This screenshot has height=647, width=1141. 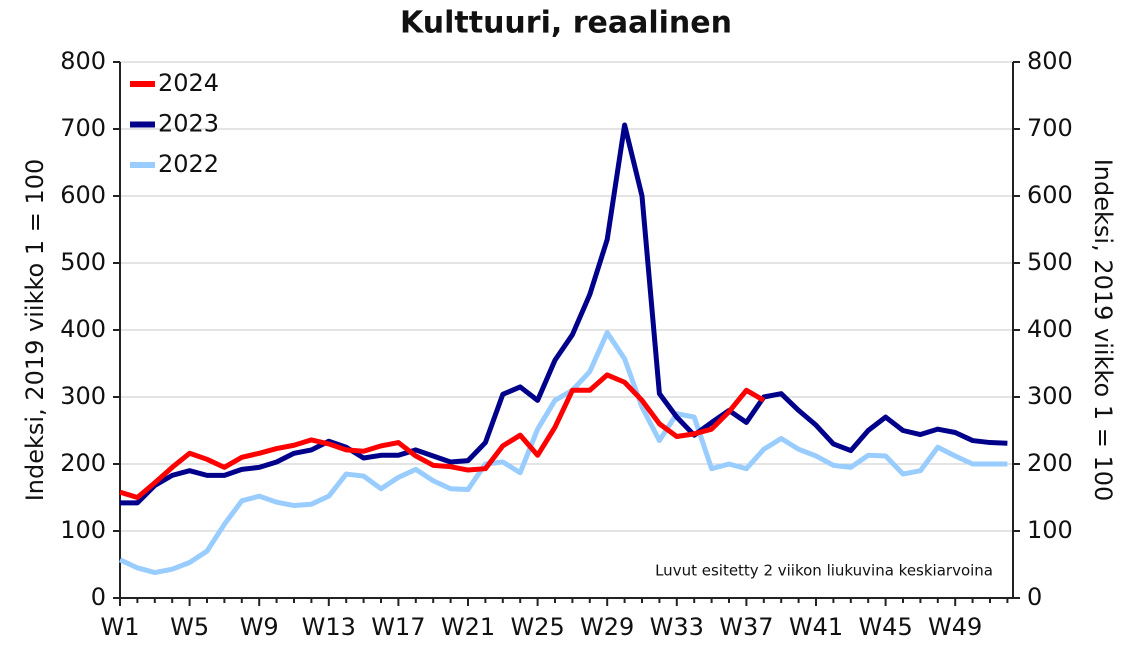 What do you see at coordinates (468, 627) in the screenshot?
I see `x-tick-label: W21` at bounding box center [468, 627].